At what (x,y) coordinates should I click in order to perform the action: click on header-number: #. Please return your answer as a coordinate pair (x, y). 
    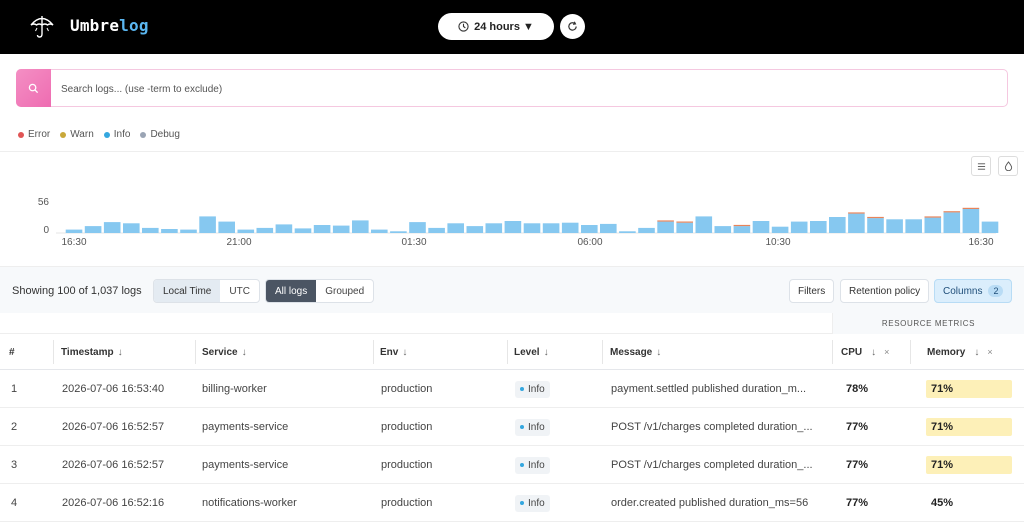
    Looking at the image, I should click on (12, 352).